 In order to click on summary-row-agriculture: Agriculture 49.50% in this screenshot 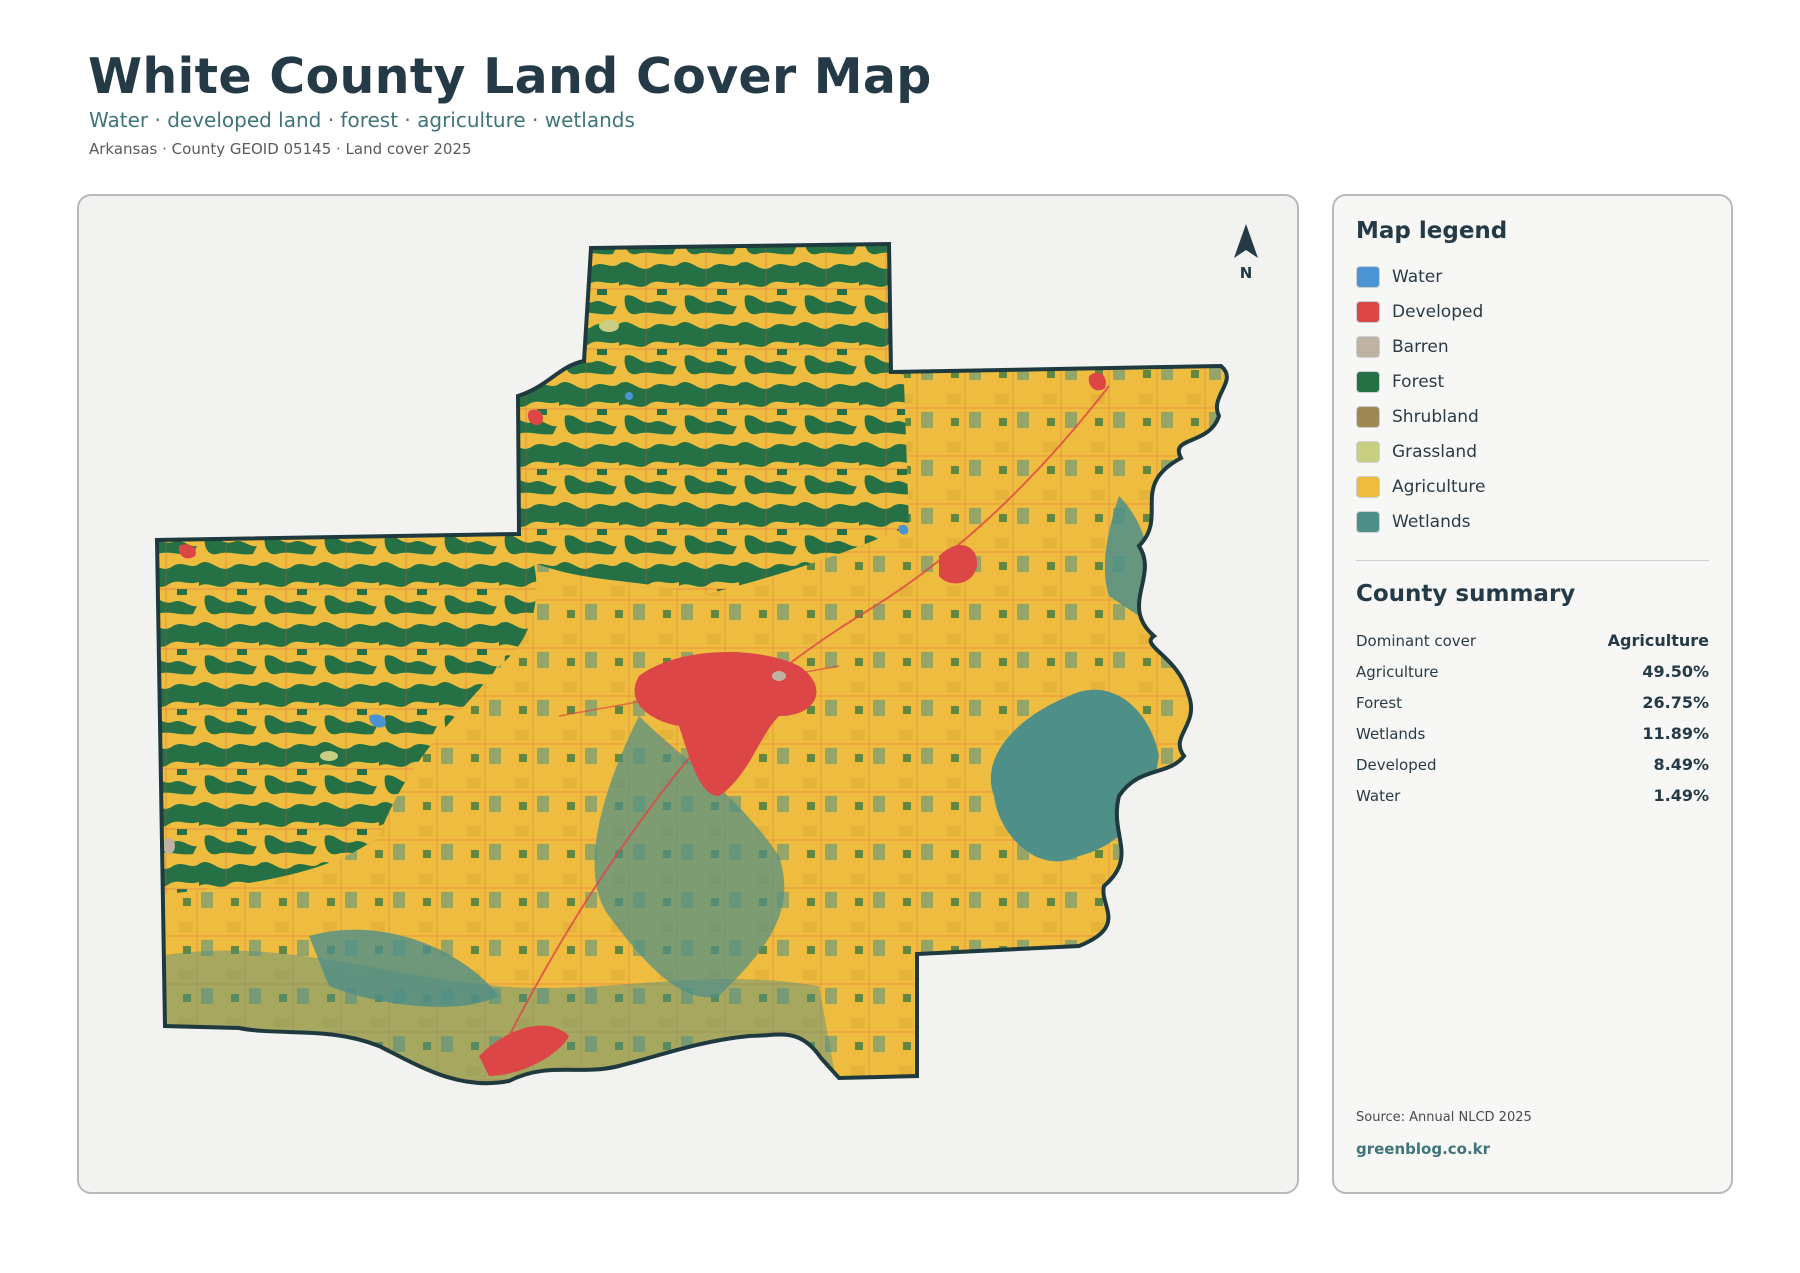, I will do `click(1532, 671)`.